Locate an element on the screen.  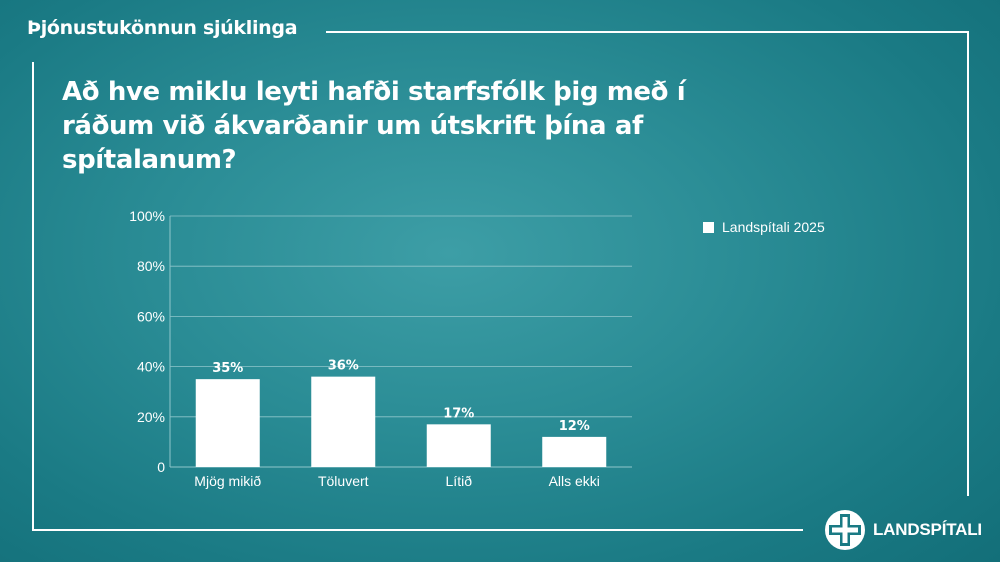
y-tick-label: 80% is located at coordinates (151, 266).